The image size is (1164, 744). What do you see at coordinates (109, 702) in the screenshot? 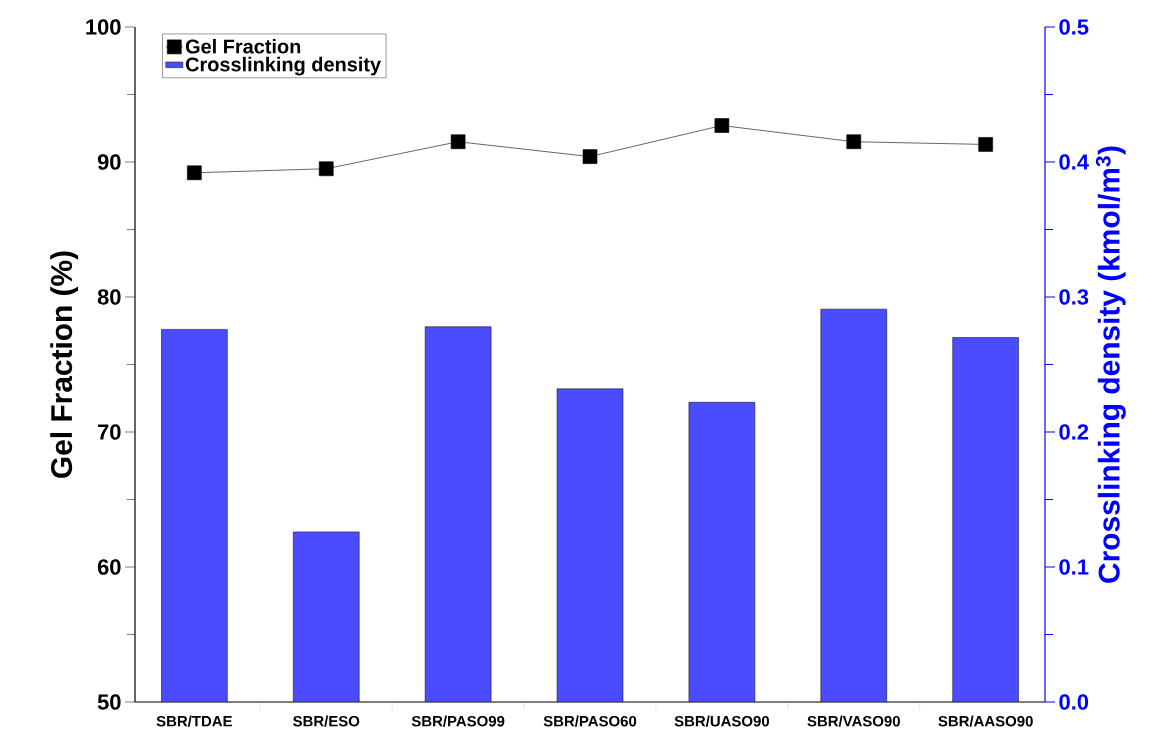
I see `y-tick-label: 50` at bounding box center [109, 702].